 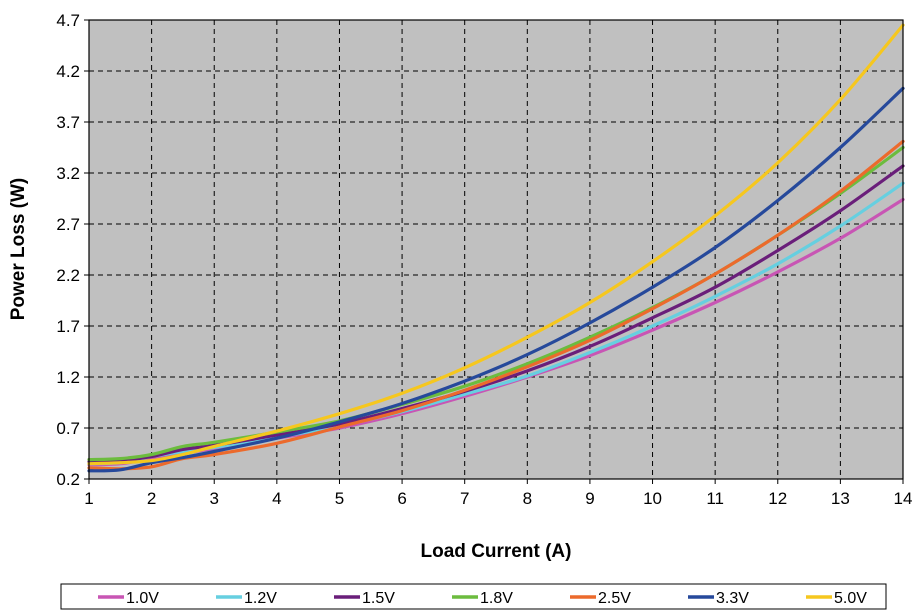 I want to click on x-tick-label: 3, so click(x=213, y=498).